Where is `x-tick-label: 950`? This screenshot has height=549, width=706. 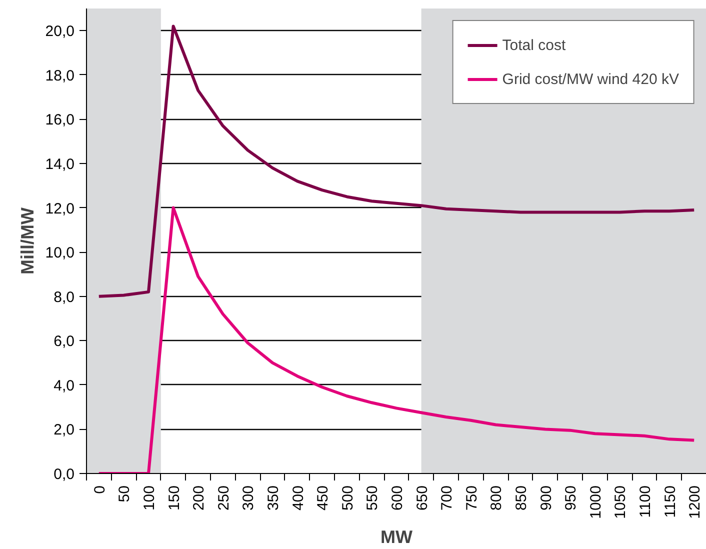
x-tick-label: 950 is located at coordinates (571, 498).